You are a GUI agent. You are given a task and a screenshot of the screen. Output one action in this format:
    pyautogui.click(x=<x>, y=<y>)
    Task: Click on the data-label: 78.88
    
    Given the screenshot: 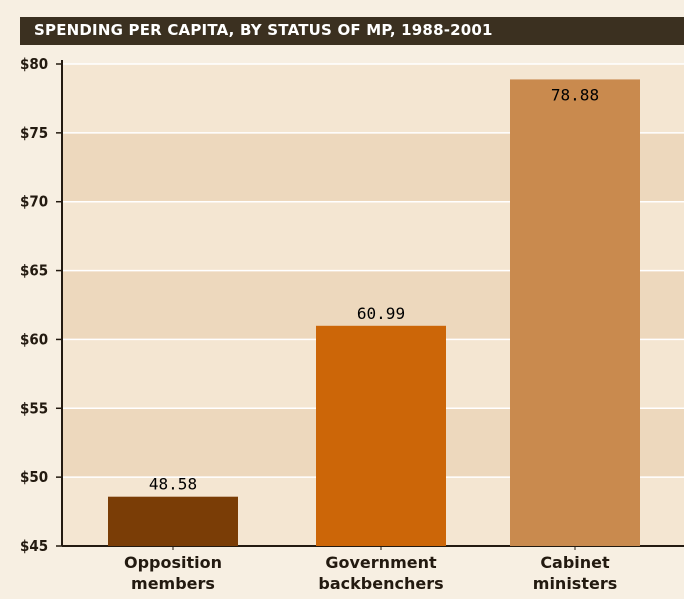 What is the action you would take?
    pyautogui.click(x=575, y=94)
    